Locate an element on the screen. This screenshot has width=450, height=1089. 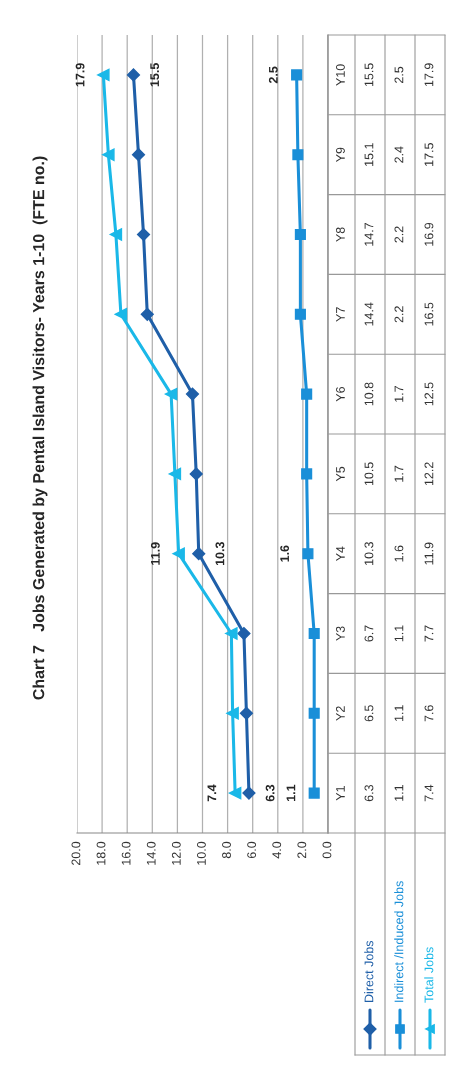
data-label: 2.4 is located at coordinates (399, 154).